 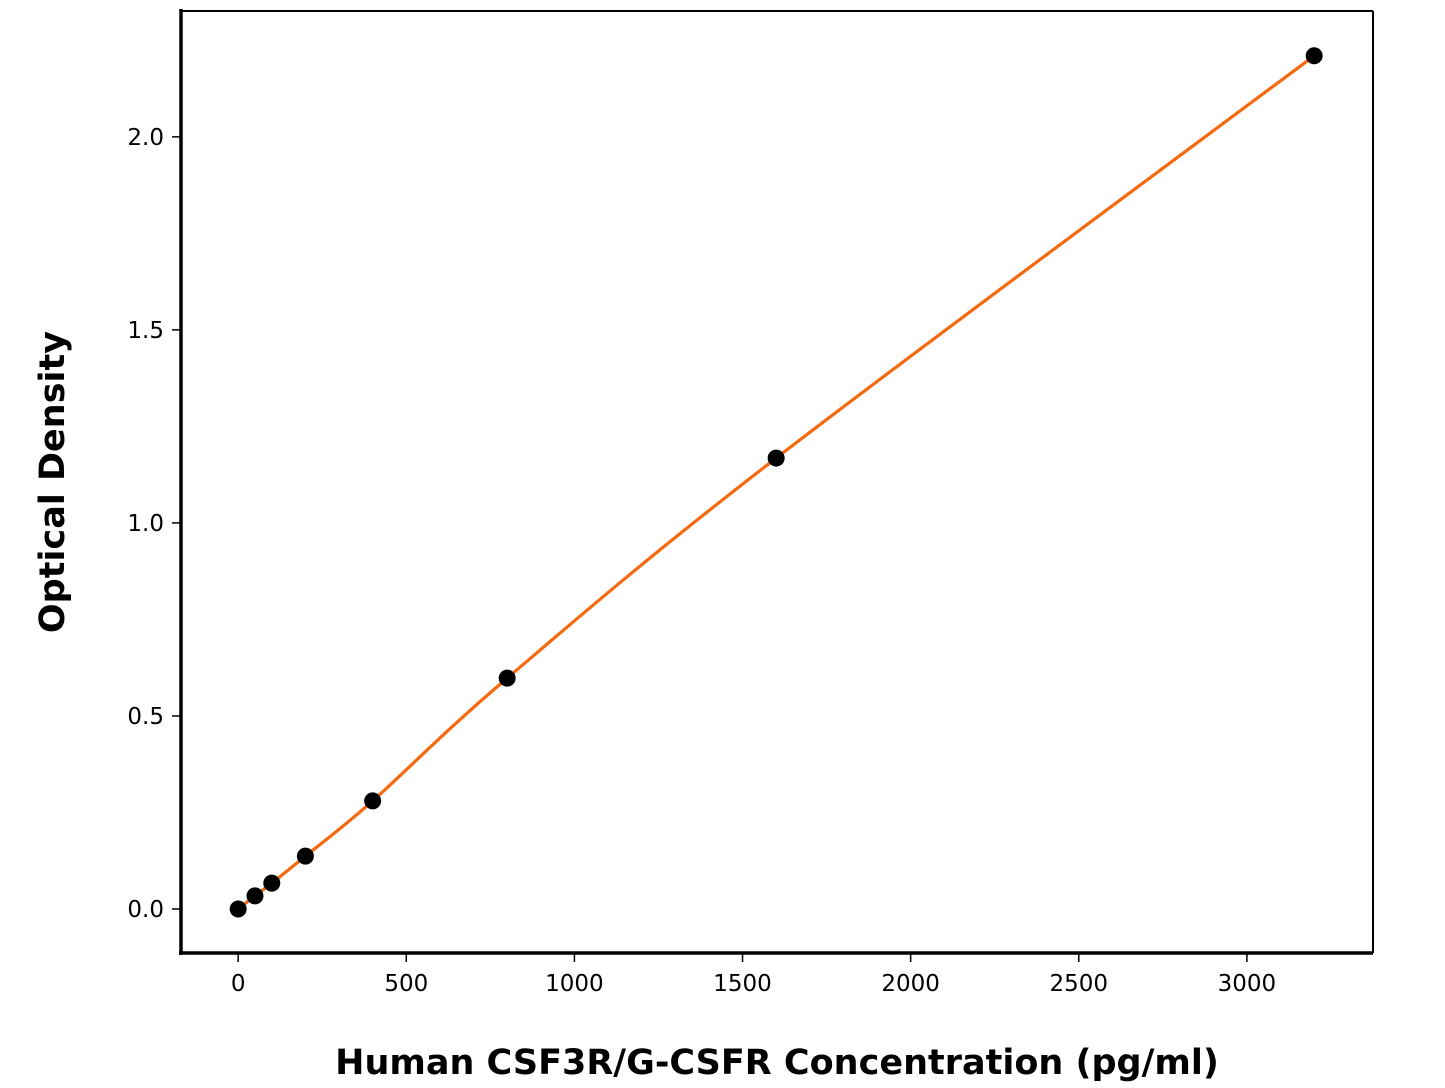 I want to click on y-tick-label: 2.0, so click(x=145, y=138).